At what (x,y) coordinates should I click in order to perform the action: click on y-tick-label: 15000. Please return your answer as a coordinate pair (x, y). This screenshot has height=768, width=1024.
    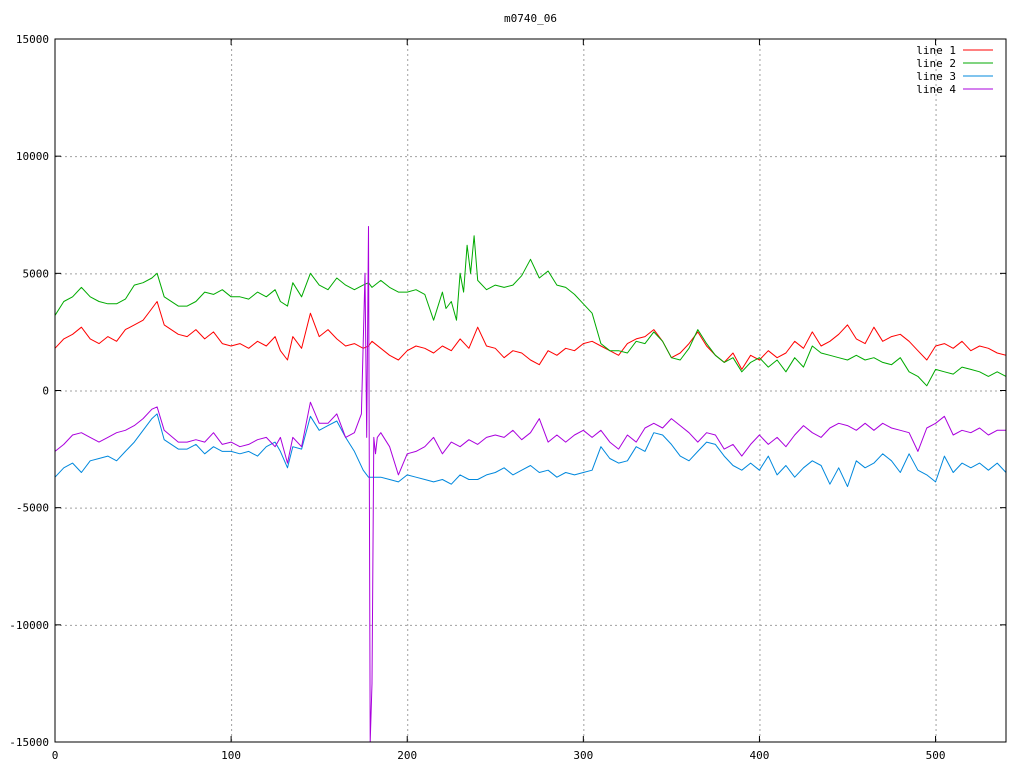
    Looking at the image, I should click on (32, 39).